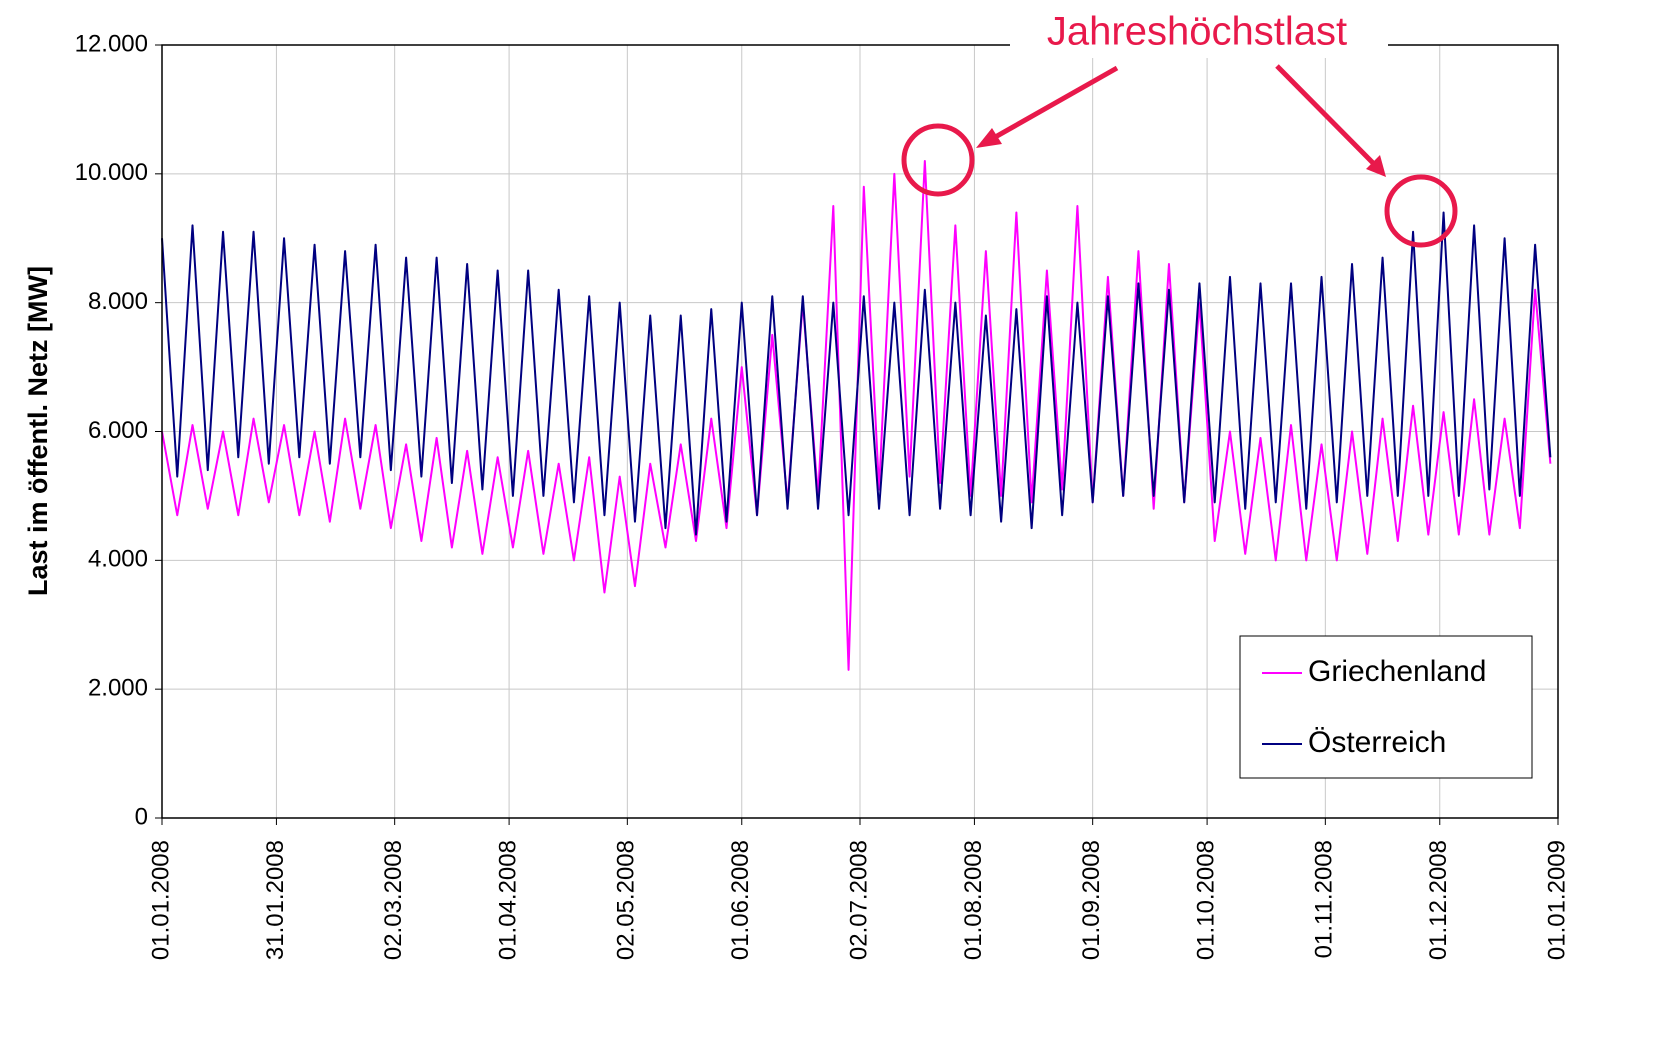 The height and width of the screenshot is (1041, 1657). What do you see at coordinates (1397, 671) in the screenshot?
I see `legend-label: Griechenland` at bounding box center [1397, 671].